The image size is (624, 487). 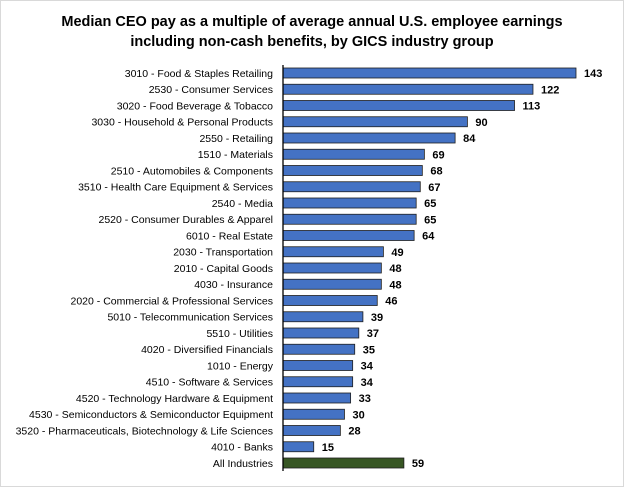 I want to click on data-label: 30, so click(x=358, y=415).